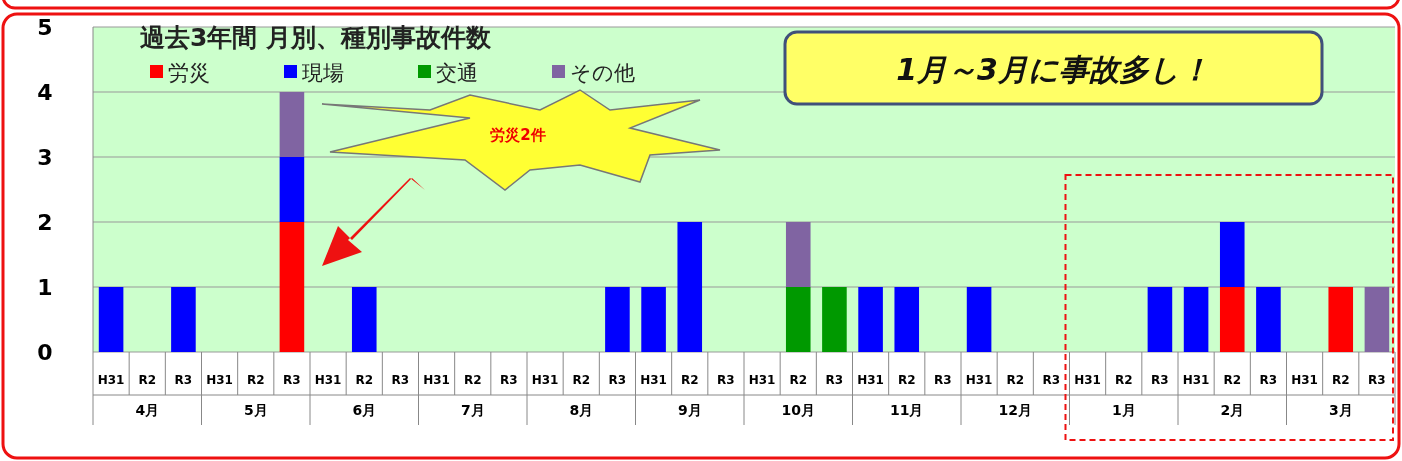 This screenshot has height=461, width=1402. Describe the element at coordinates (45, 222) in the screenshot. I see `y-tick-label: 2` at that location.